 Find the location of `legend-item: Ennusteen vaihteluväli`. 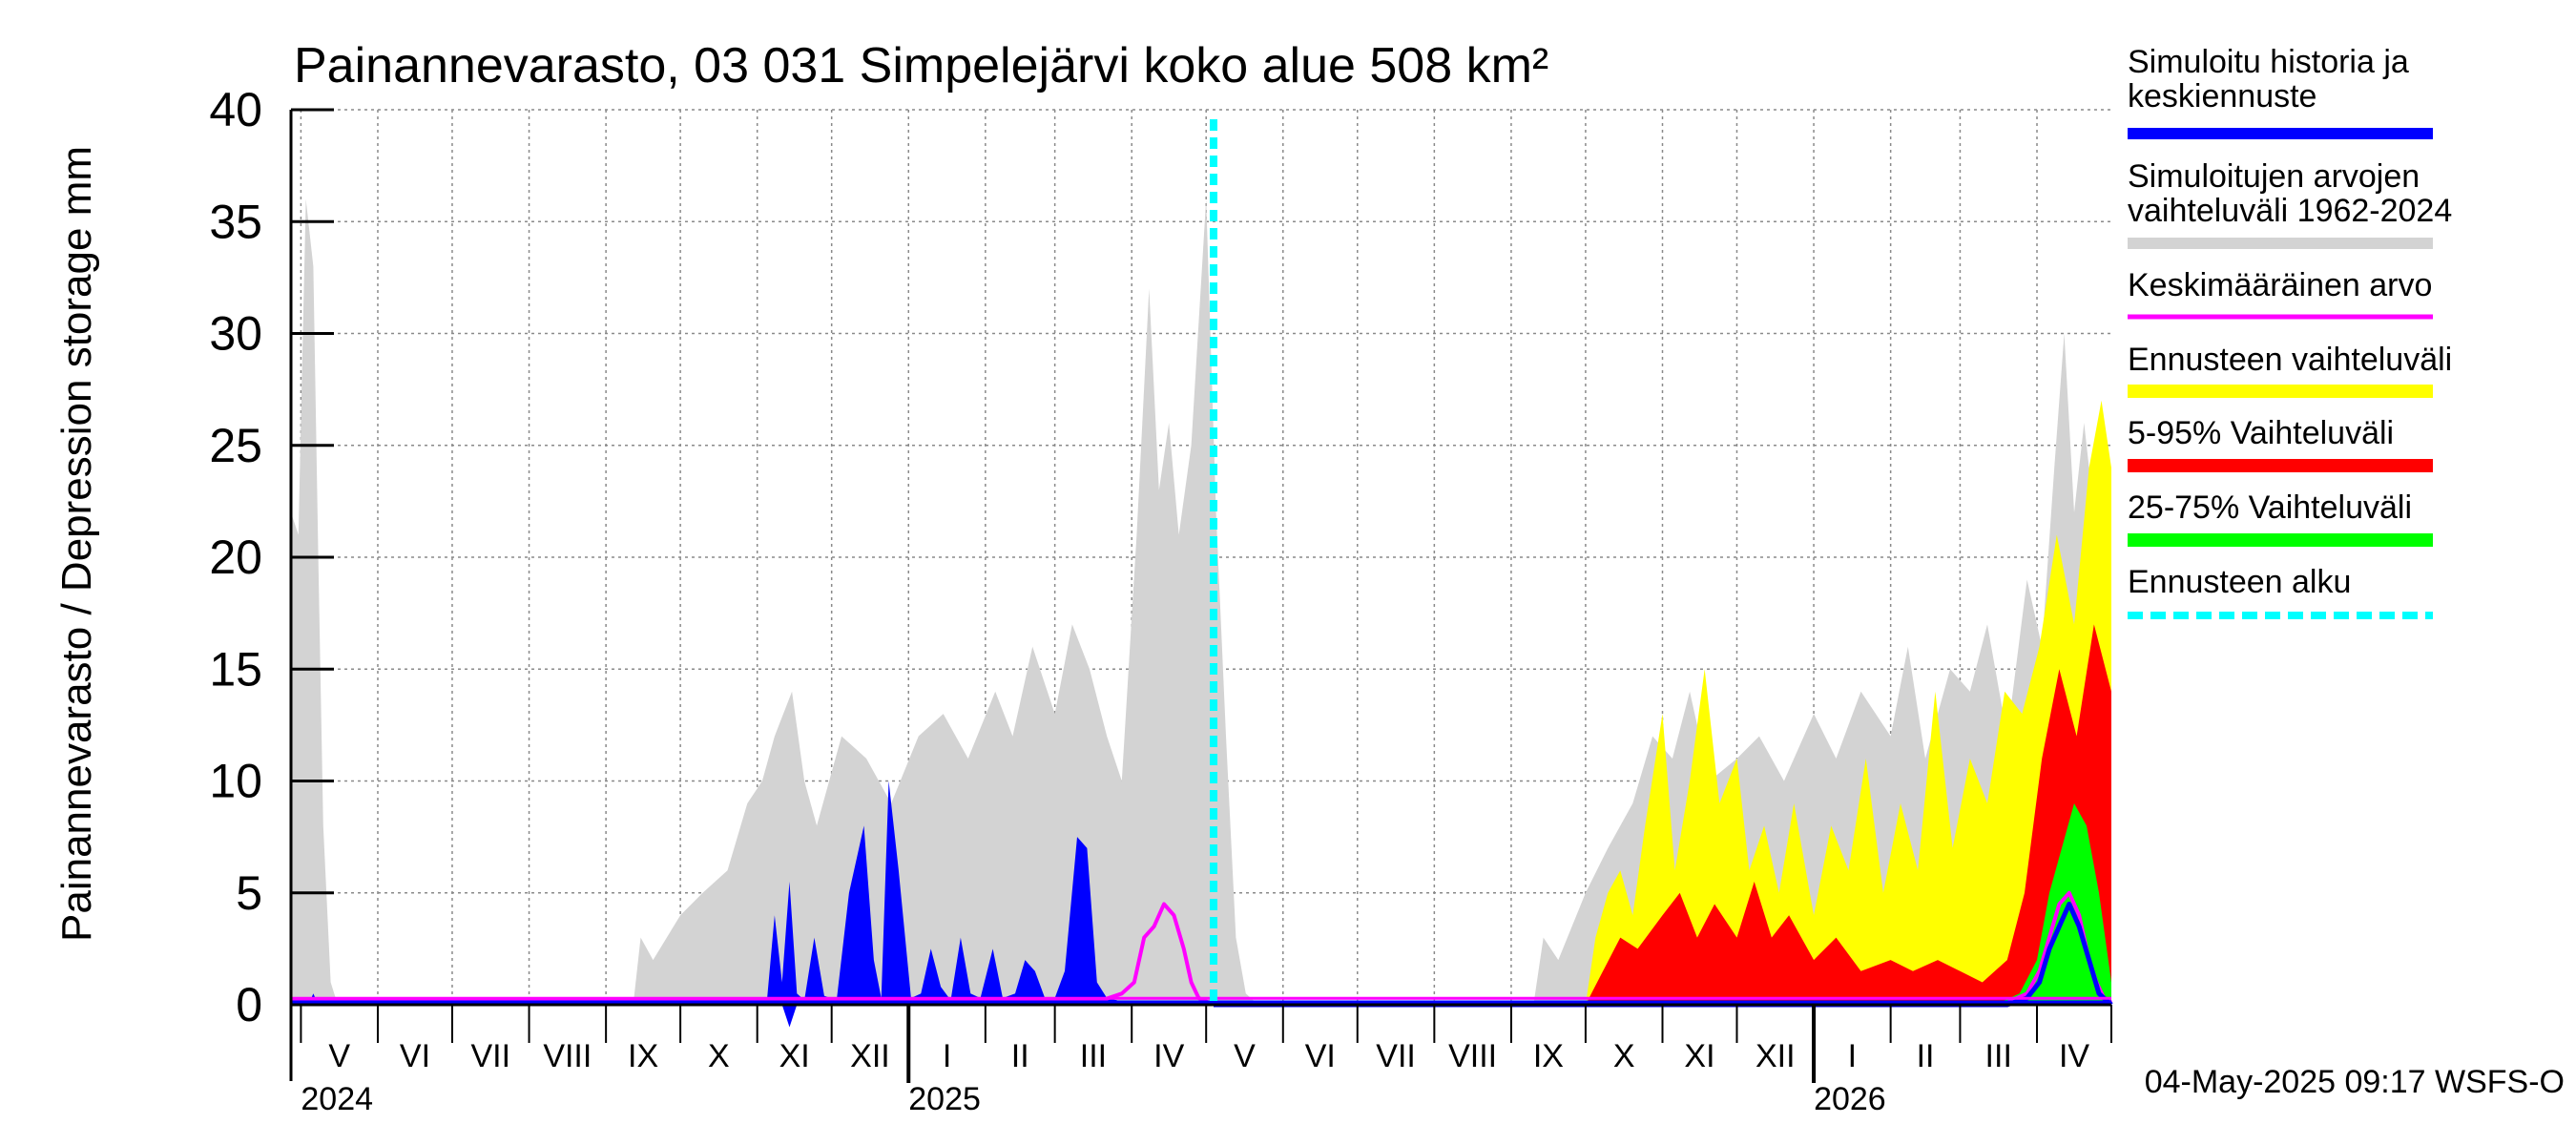

legend-item: Ennusteen vaihteluväli is located at coordinates (2290, 370).